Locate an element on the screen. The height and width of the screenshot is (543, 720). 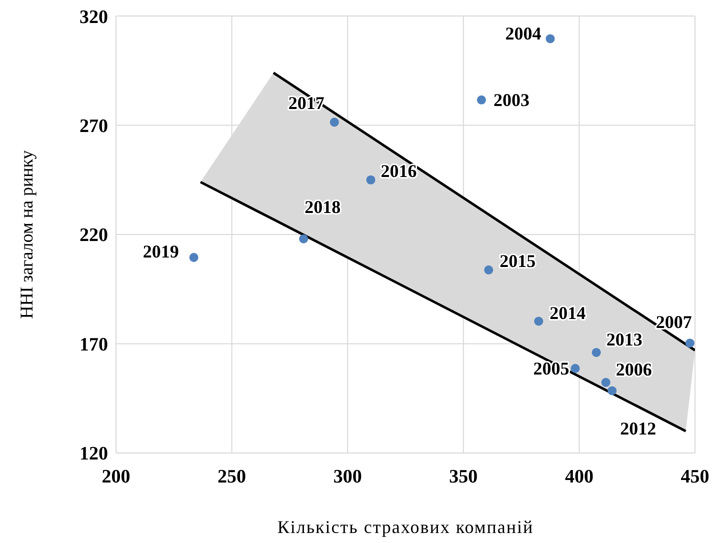
annotation: 2012 is located at coordinates (638, 428).